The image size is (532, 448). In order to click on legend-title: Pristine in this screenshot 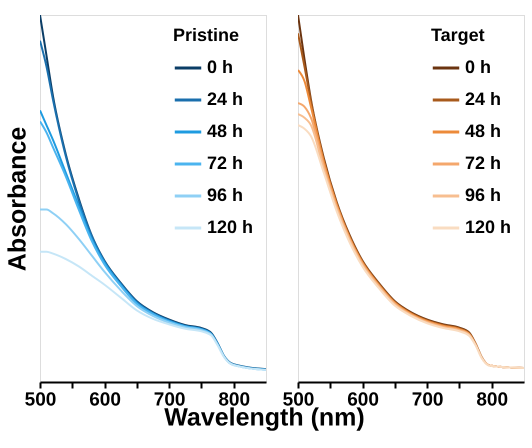, I will do `click(206, 35)`.